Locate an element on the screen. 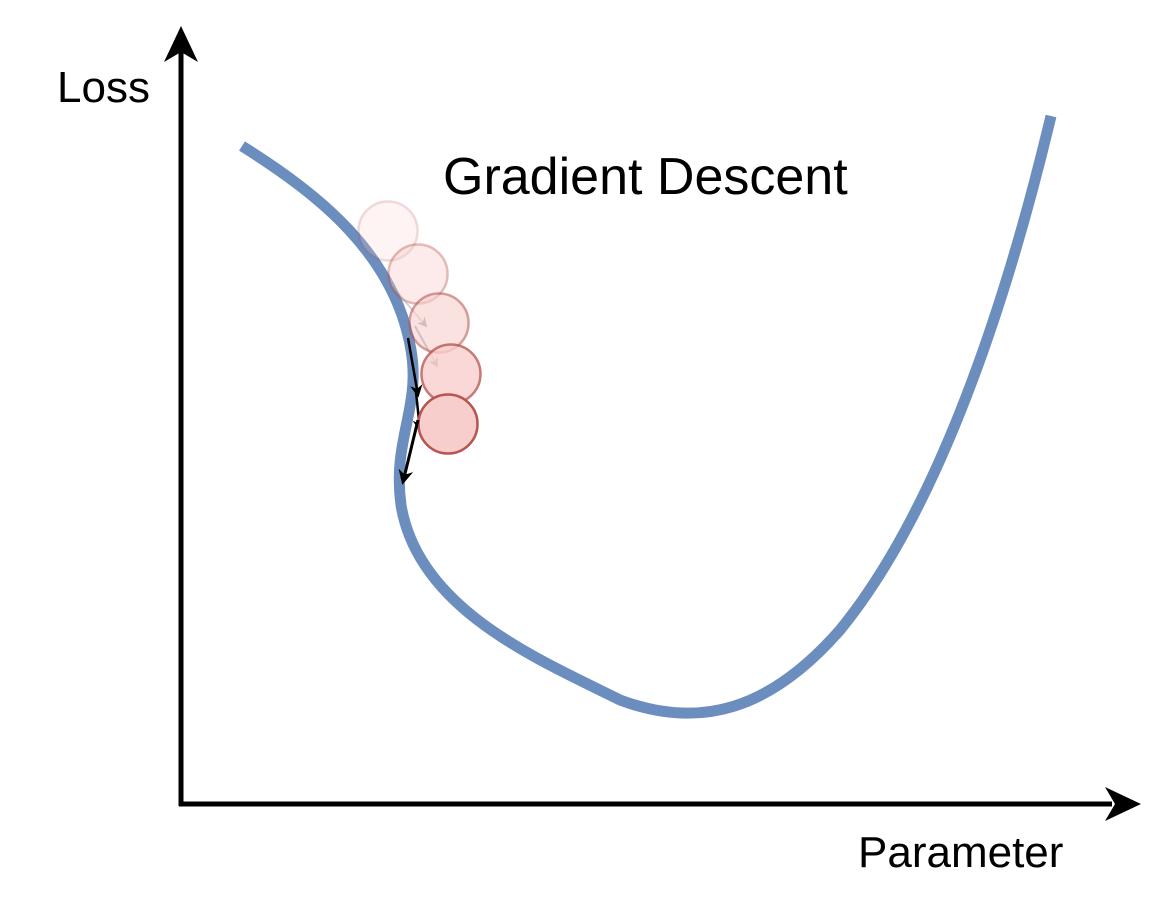 The width and height of the screenshot is (1170, 915). ball-current is located at coordinates (448, 424).